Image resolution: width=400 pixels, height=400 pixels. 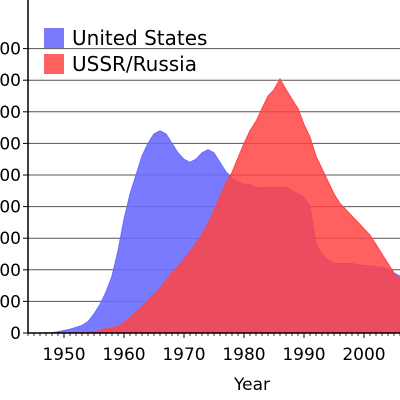 I want to click on x-tick-label-3: 1980, so click(x=243, y=355).